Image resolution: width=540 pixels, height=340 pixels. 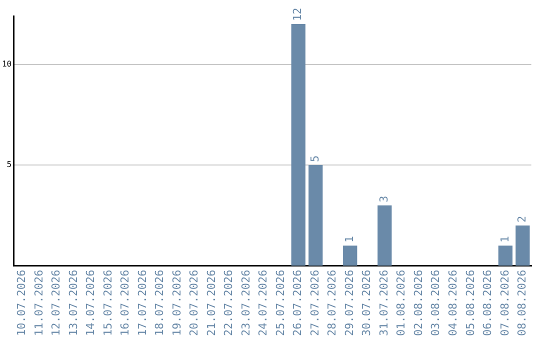 I want to click on x-tick-label: 06.08.2026, so click(x=487, y=303).